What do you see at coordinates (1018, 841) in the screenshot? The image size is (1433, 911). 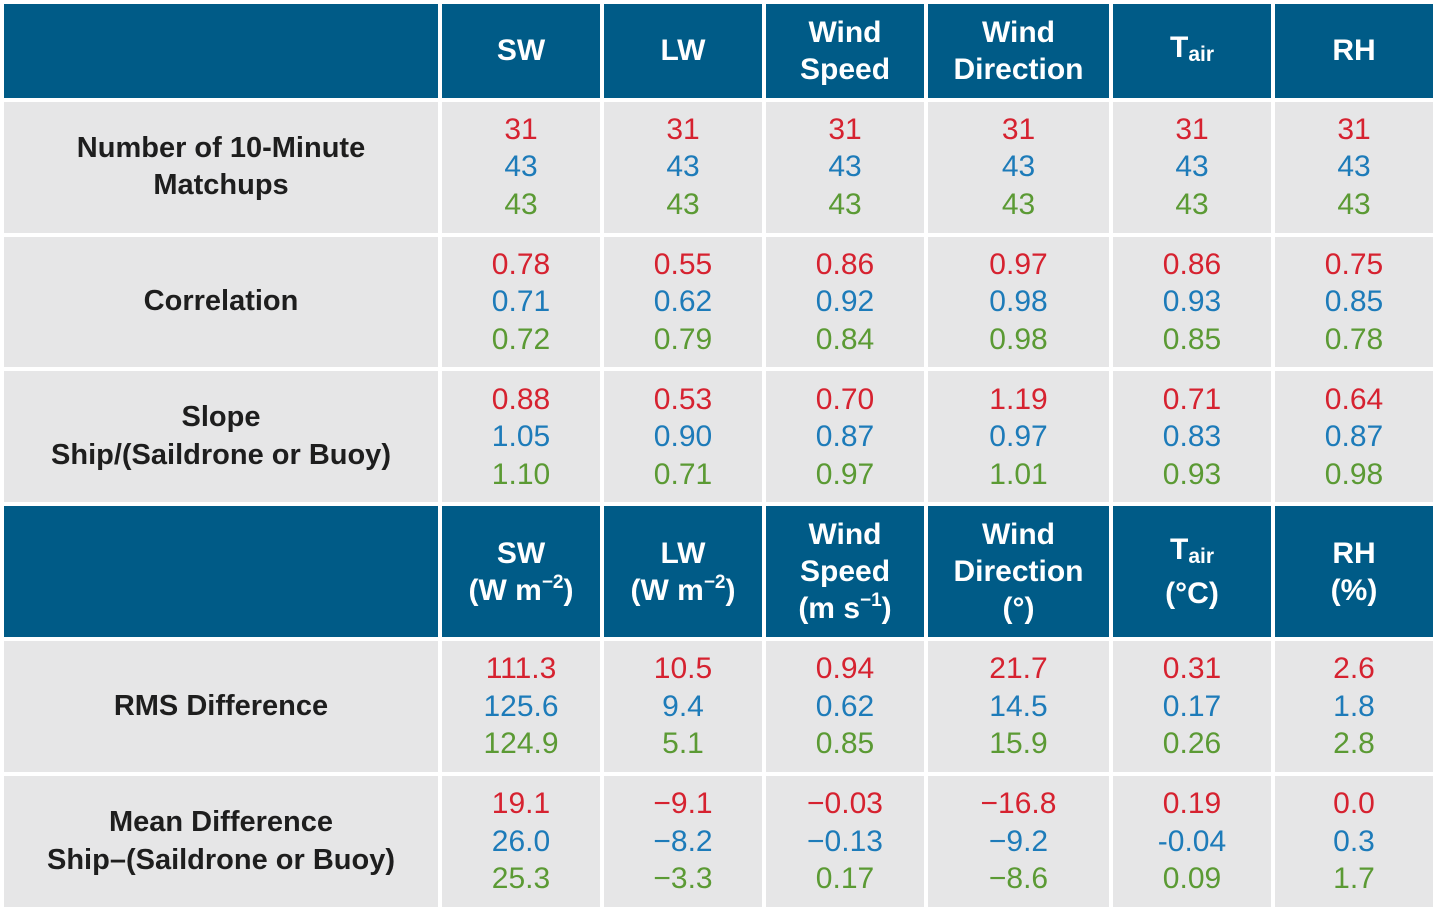 I see `cell-mean-wind-direction: −16.8 −9.2 −8.6` at bounding box center [1018, 841].